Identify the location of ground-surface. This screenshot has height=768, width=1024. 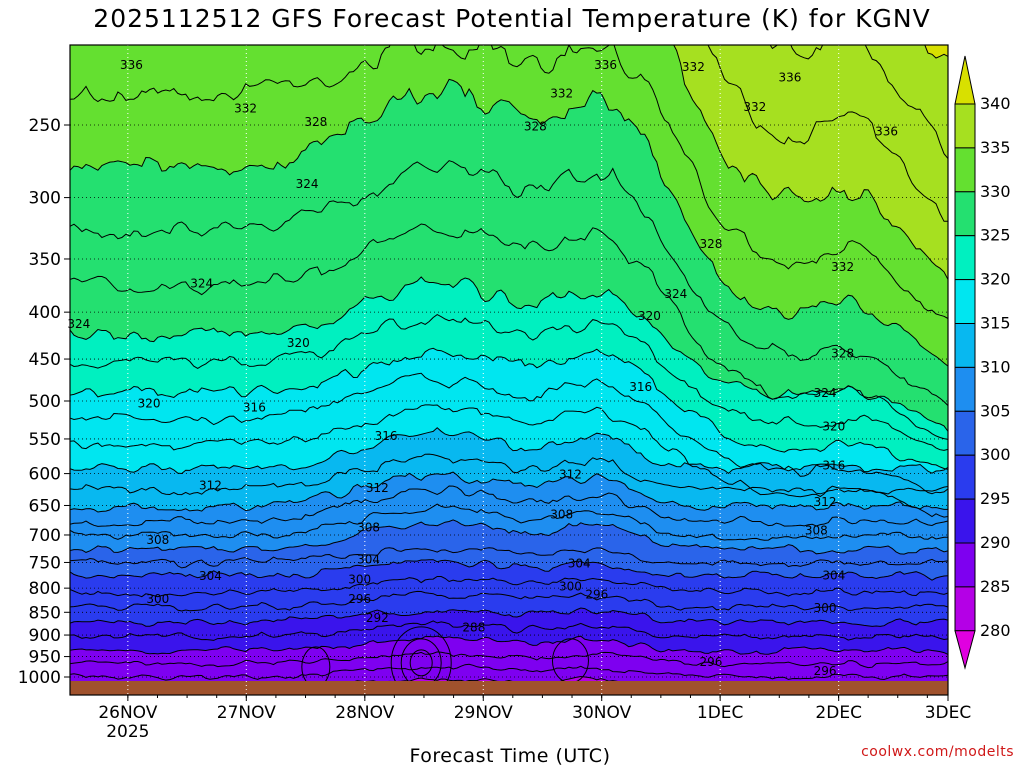
(509, 688).